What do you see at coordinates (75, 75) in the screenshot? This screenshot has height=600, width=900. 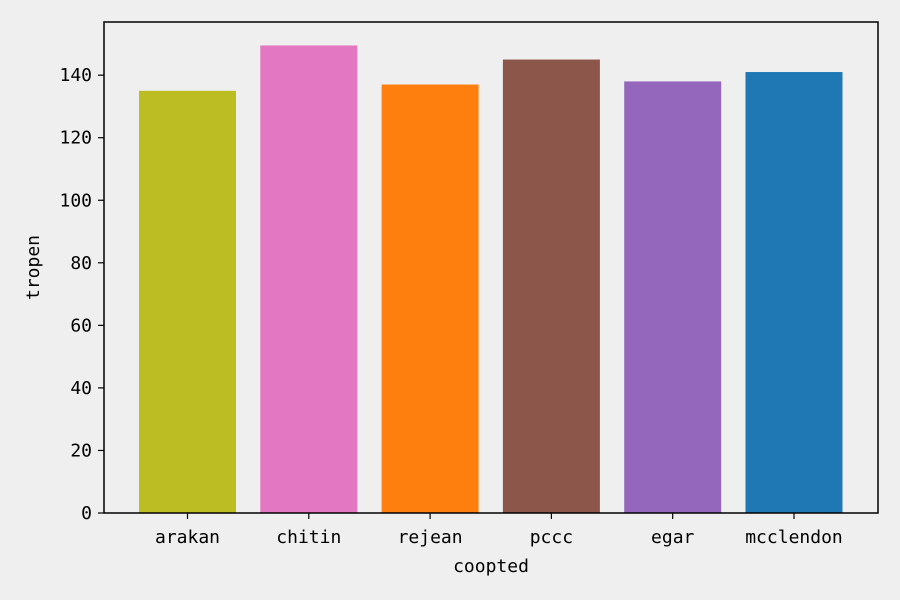 I see `y-tick-label: 140` at bounding box center [75, 75].